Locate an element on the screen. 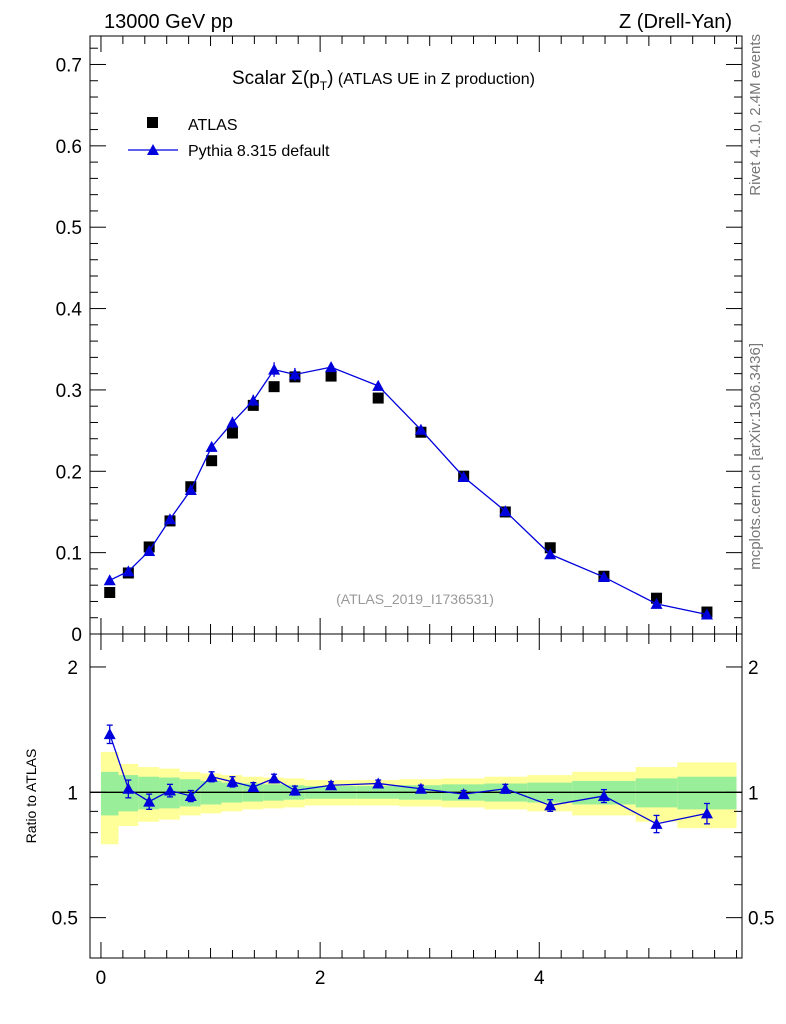 This screenshot has height=1024, width=786. chart-title-symbol: Σ(p is located at coordinates (305, 78).